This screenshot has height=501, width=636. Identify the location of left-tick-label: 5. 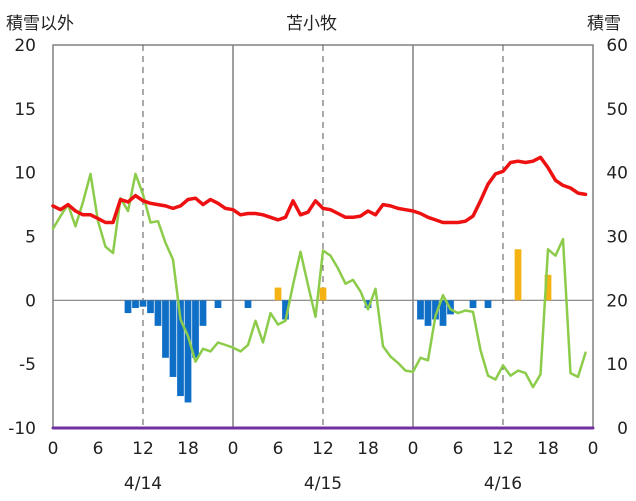
(30, 238).